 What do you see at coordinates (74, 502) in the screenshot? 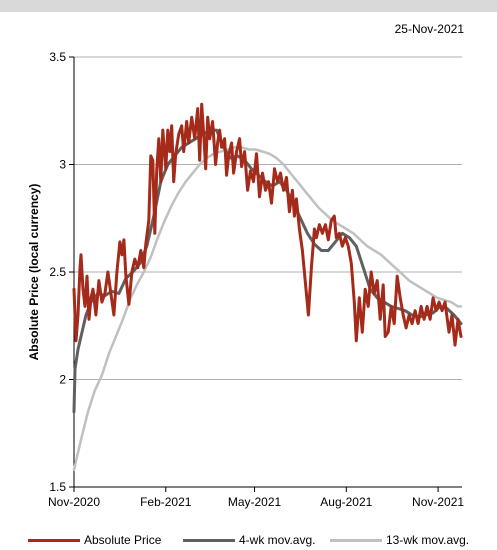
I see `x-tick-label: Nov-2020` at bounding box center [74, 502].